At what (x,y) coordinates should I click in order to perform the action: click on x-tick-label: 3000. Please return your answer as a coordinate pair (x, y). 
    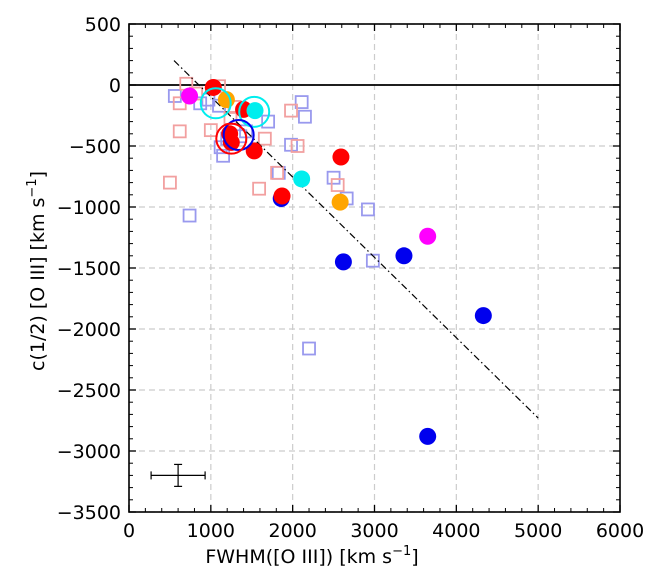
    Looking at the image, I should click on (374, 531).